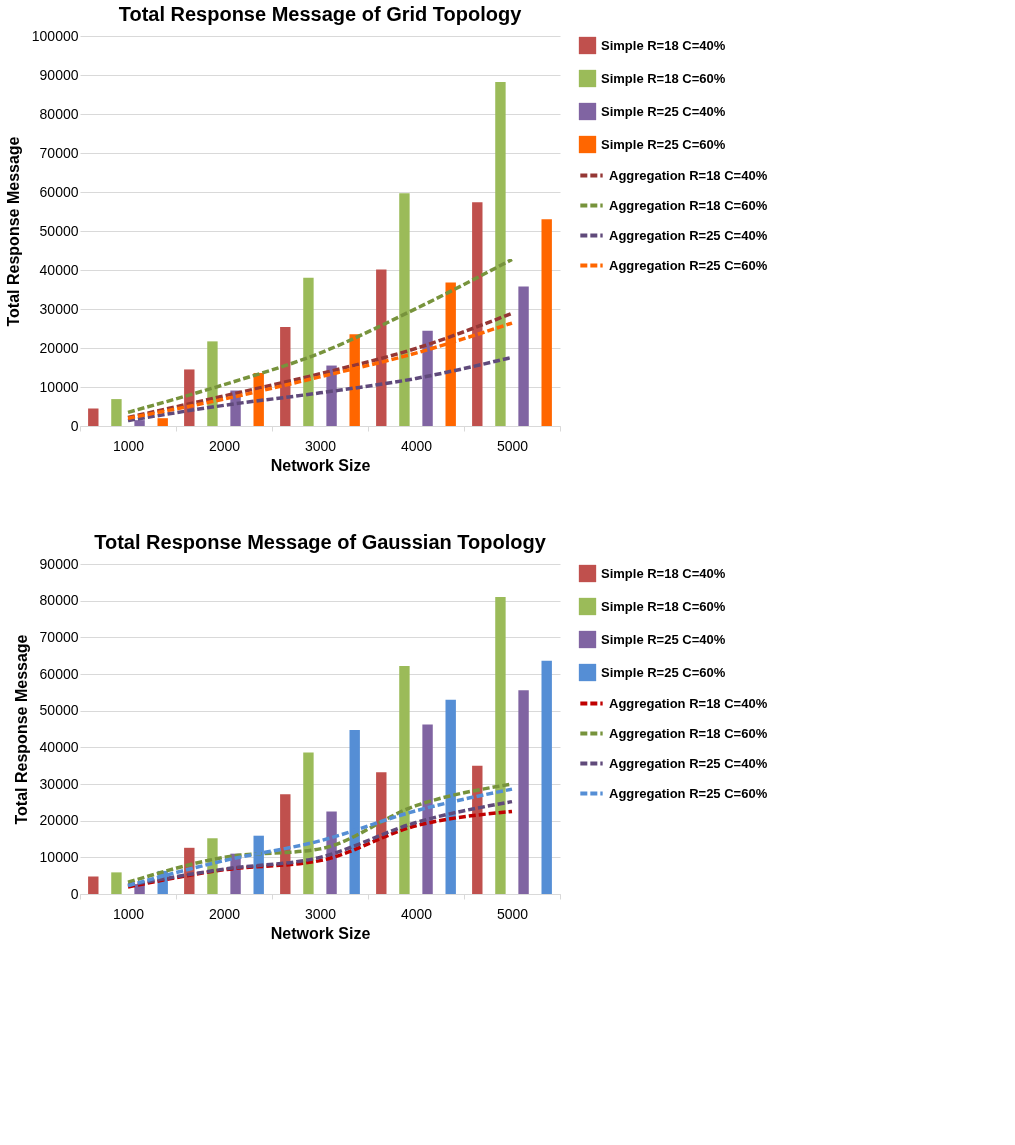  Describe the element at coordinates (320, 336) in the screenshot. I see `line-series` at that location.